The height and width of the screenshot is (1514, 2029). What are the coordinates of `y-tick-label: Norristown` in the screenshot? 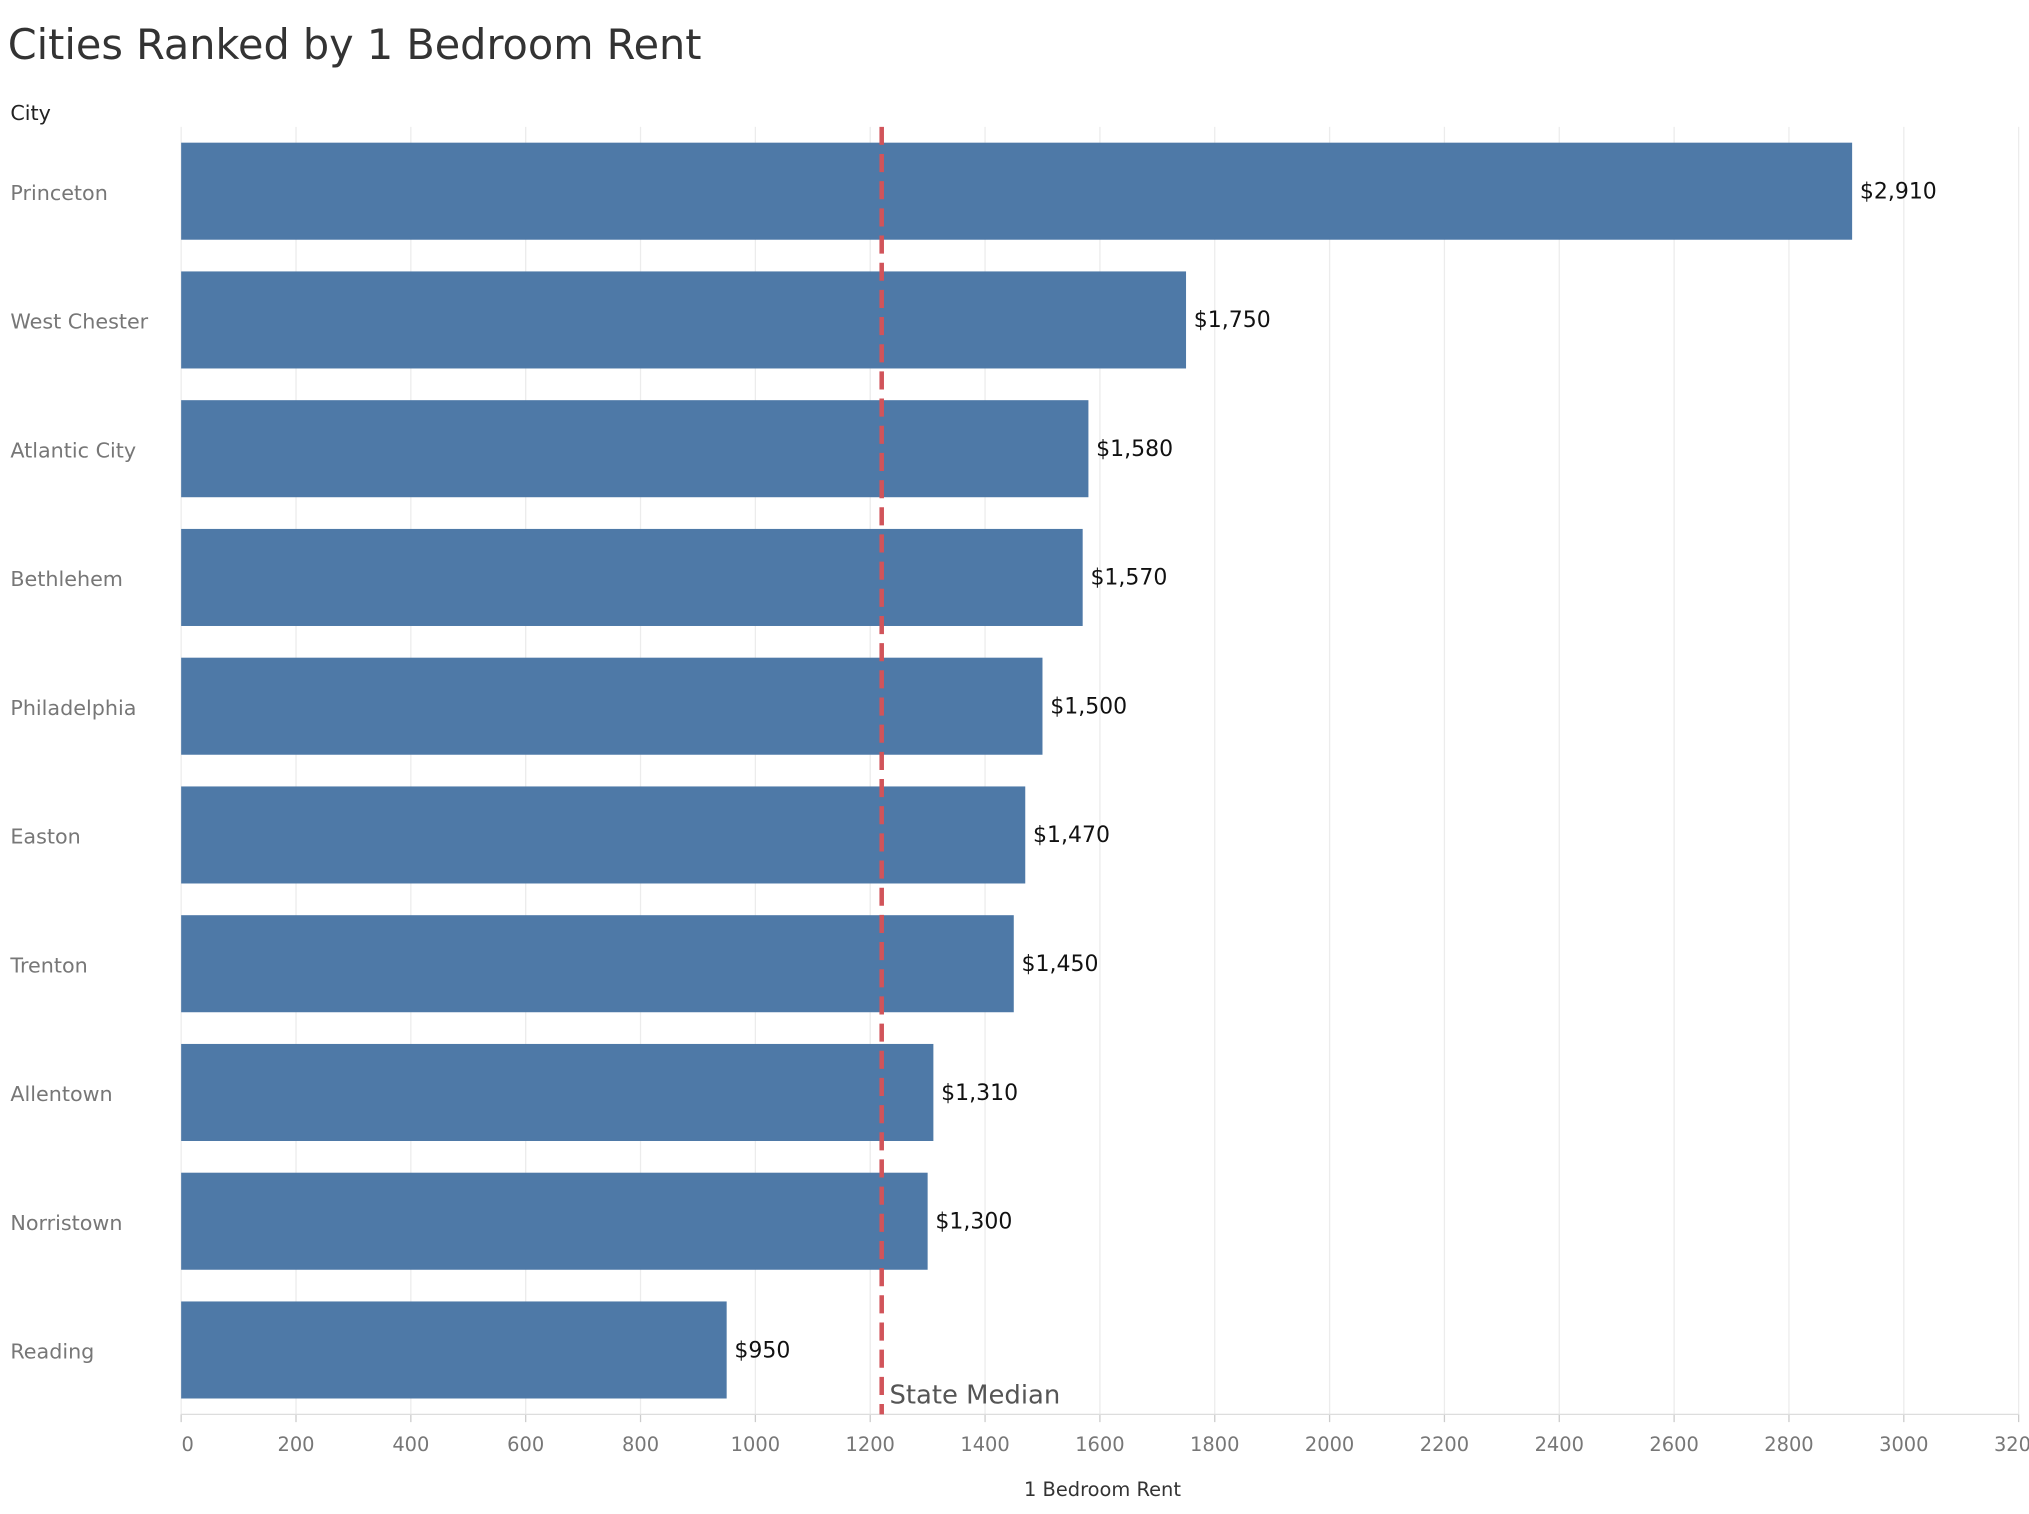 It's located at (66, 1223).